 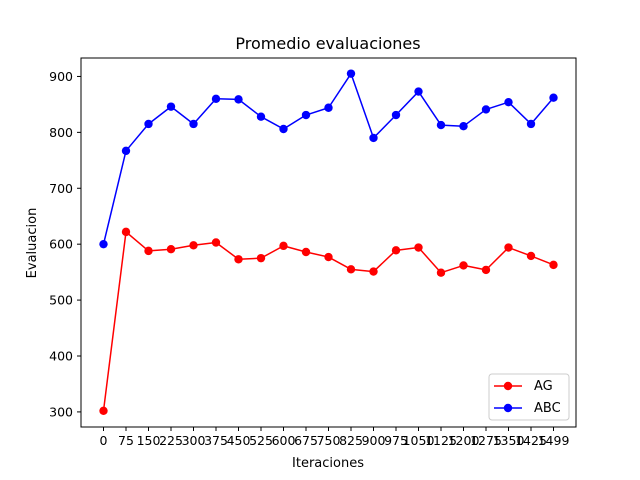 What do you see at coordinates (509, 440) in the screenshot?
I see `x-tick-label-18: 1350` at bounding box center [509, 440].